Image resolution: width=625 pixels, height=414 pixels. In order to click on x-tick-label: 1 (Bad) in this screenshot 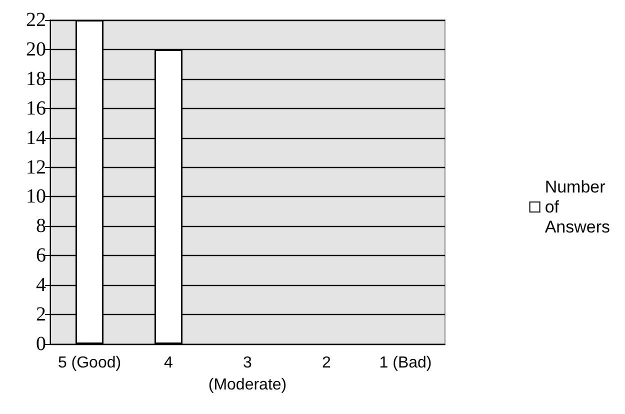, I will do `click(405, 363)`.